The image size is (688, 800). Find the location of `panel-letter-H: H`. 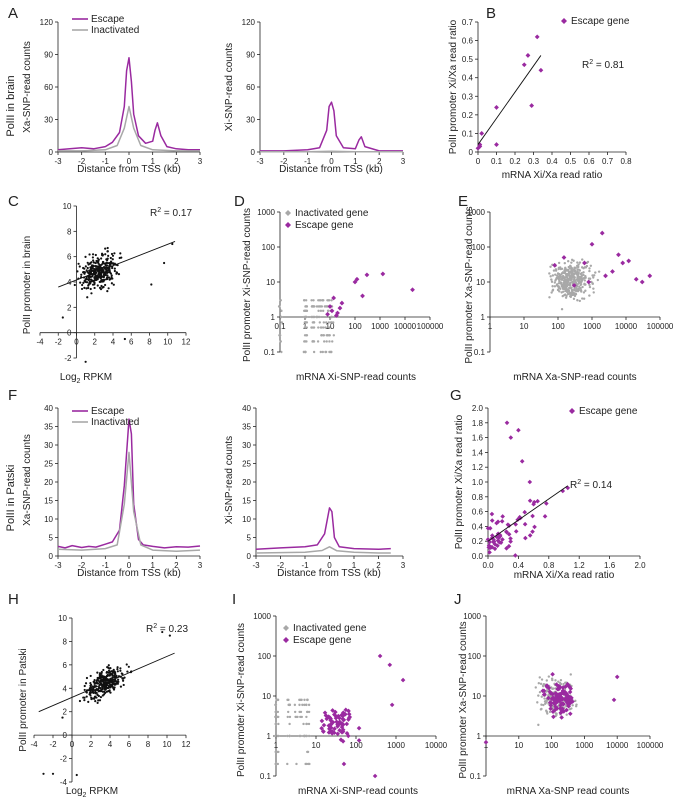

panel-letter-H: H is located at coordinates (13, 599).